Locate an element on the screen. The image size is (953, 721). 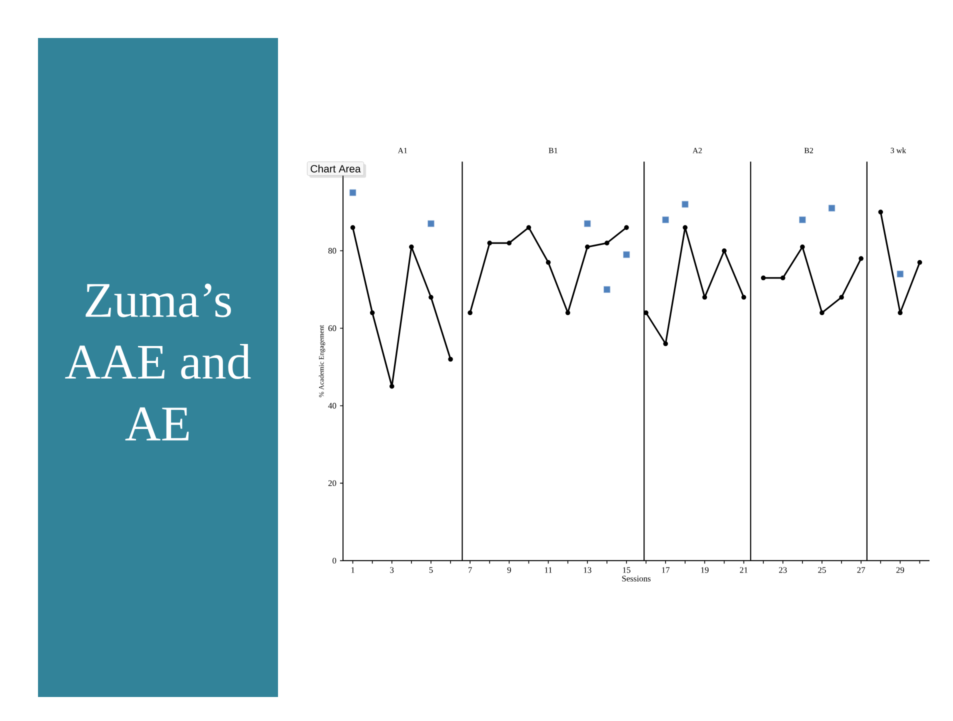
x-tick-label: 13 is located at coordinates (588, 570).